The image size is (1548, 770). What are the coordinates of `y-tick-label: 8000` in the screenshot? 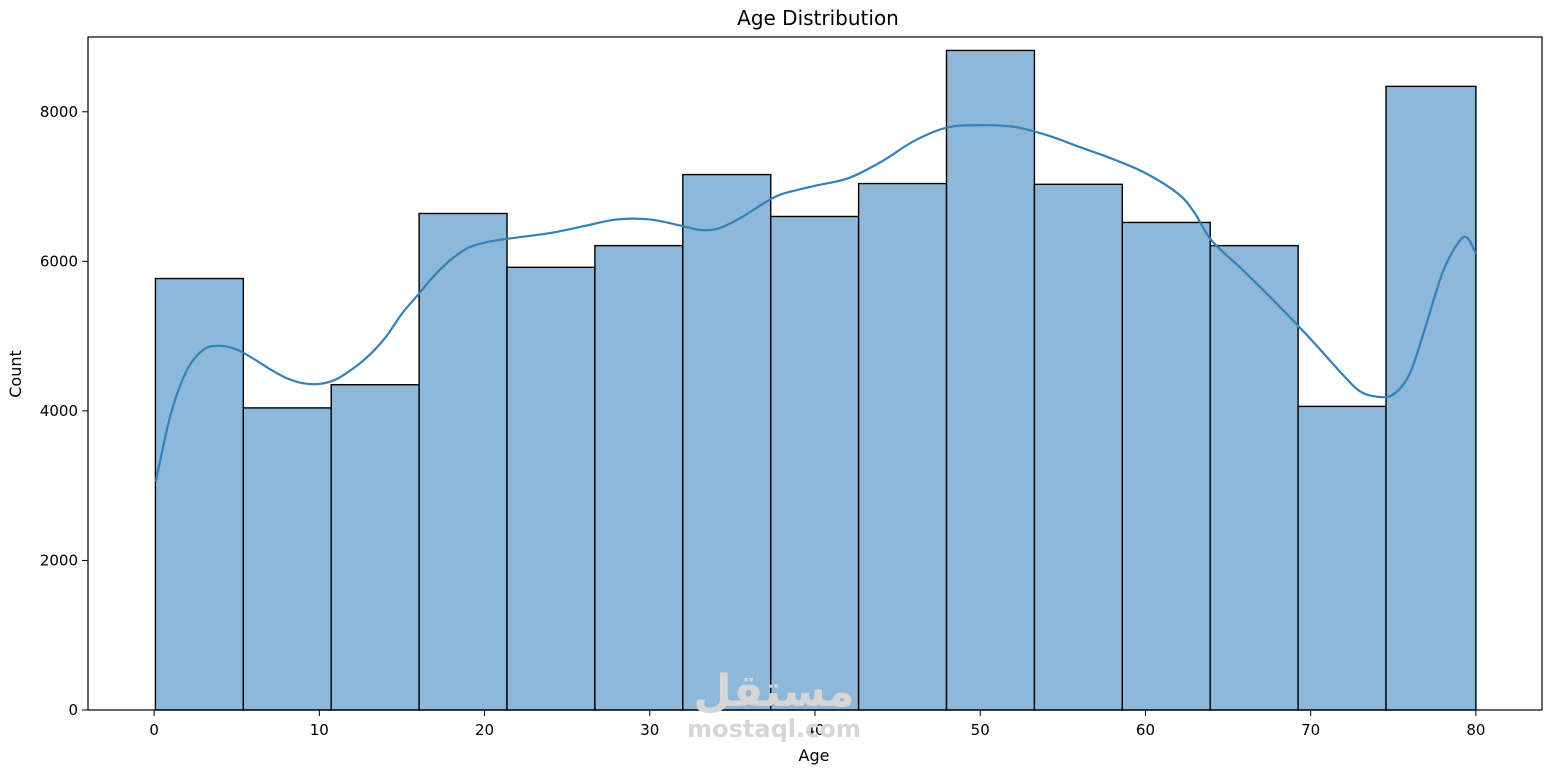 It's located at (59, 112).